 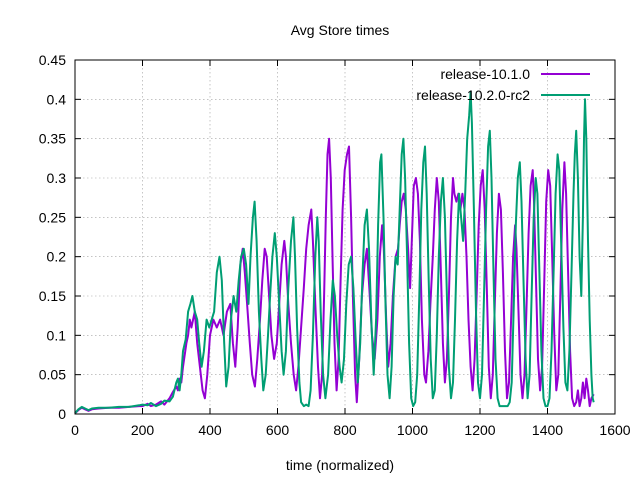 What do you see at coordinates (278, 430) in the screenshot?
I see `x-tick-label: 600` at bounding box center [278, 430].